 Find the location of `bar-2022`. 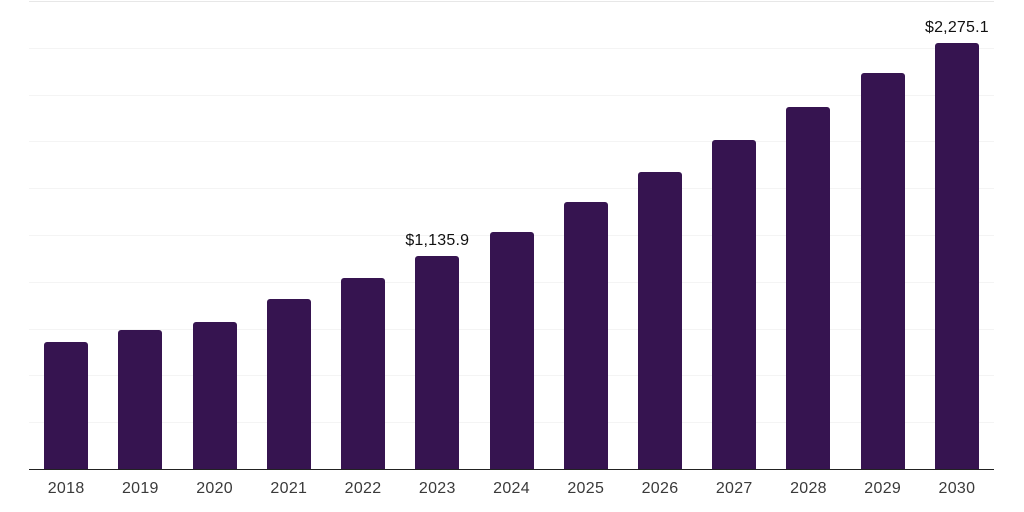

bar-2022 is located at coordinates (363, 373).